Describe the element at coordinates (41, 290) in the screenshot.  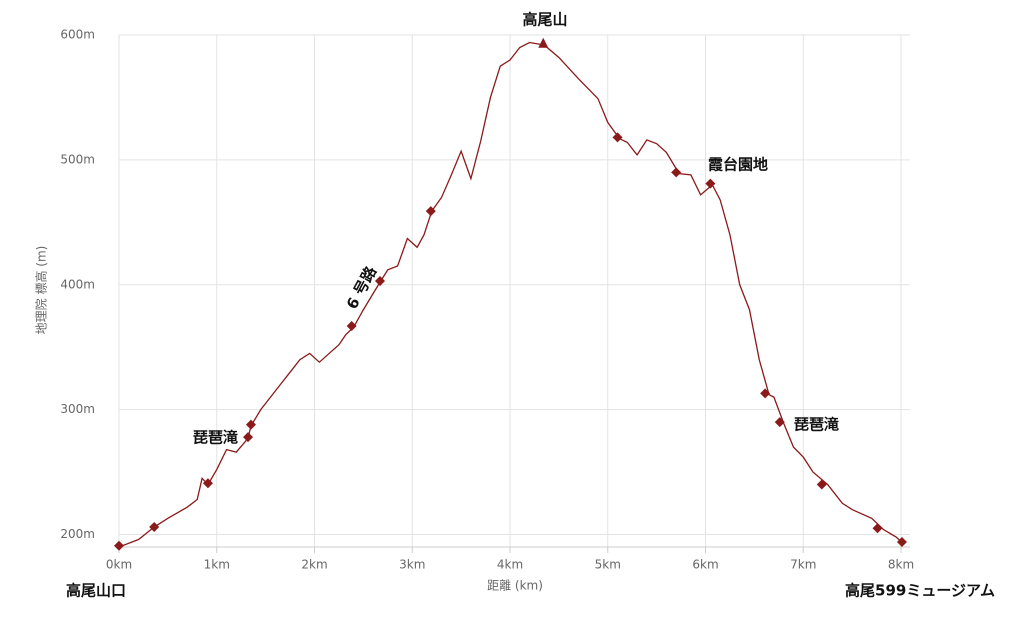
I see `y-axis-title: 地理院 標高 (m)` at that location.